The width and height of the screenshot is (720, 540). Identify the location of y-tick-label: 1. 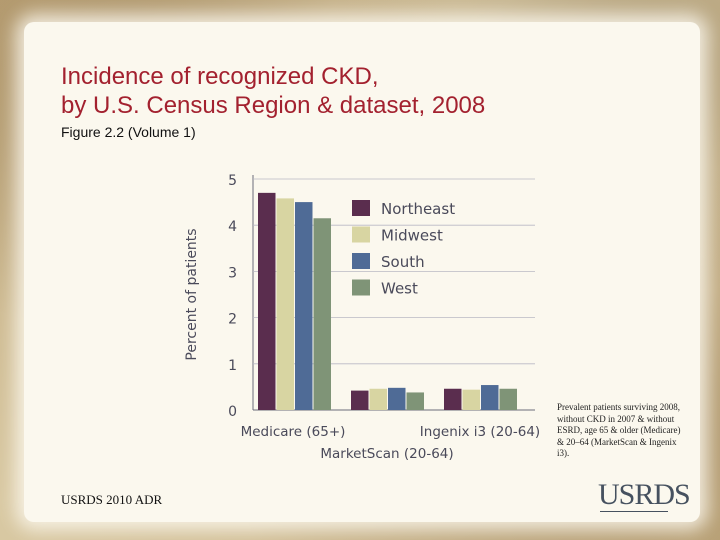
(232, 366).